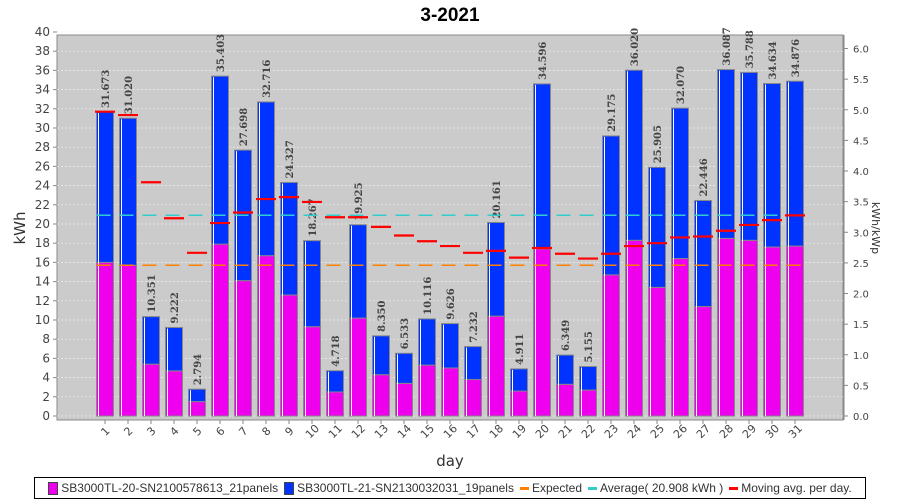  I want to click on bar-total-label: 5.155, so click(589, 346).